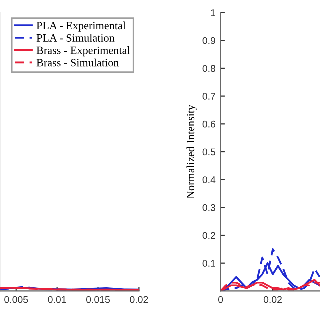  What do you see at coordinates (78, 62) in the screenshot?
I see `legend-label: Brass - Simulation` at bounding box center [78, 62].